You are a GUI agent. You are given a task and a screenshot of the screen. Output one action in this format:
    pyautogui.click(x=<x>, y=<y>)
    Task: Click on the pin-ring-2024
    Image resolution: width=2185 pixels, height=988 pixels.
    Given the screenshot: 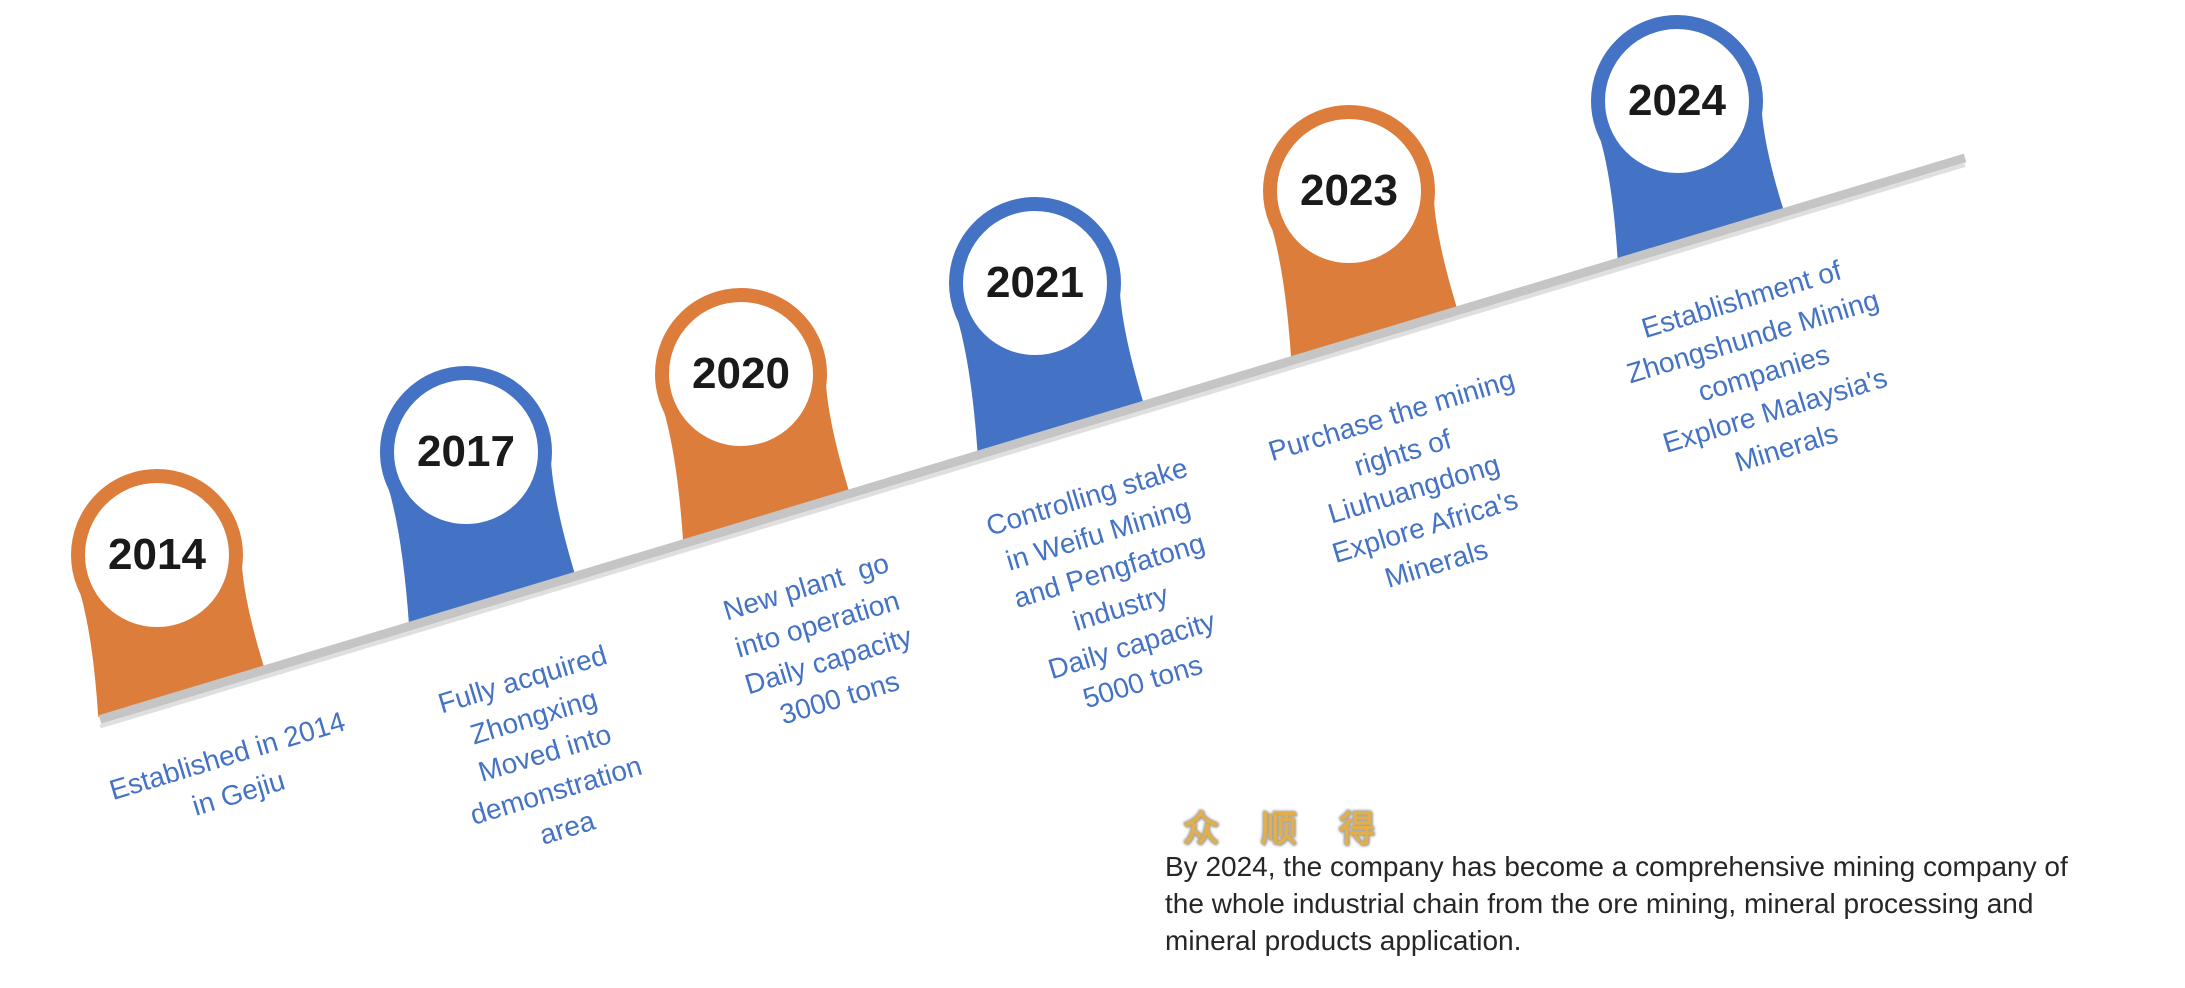 What is the action you would take?
    pyautogui.click(x=1677, y=101)
    